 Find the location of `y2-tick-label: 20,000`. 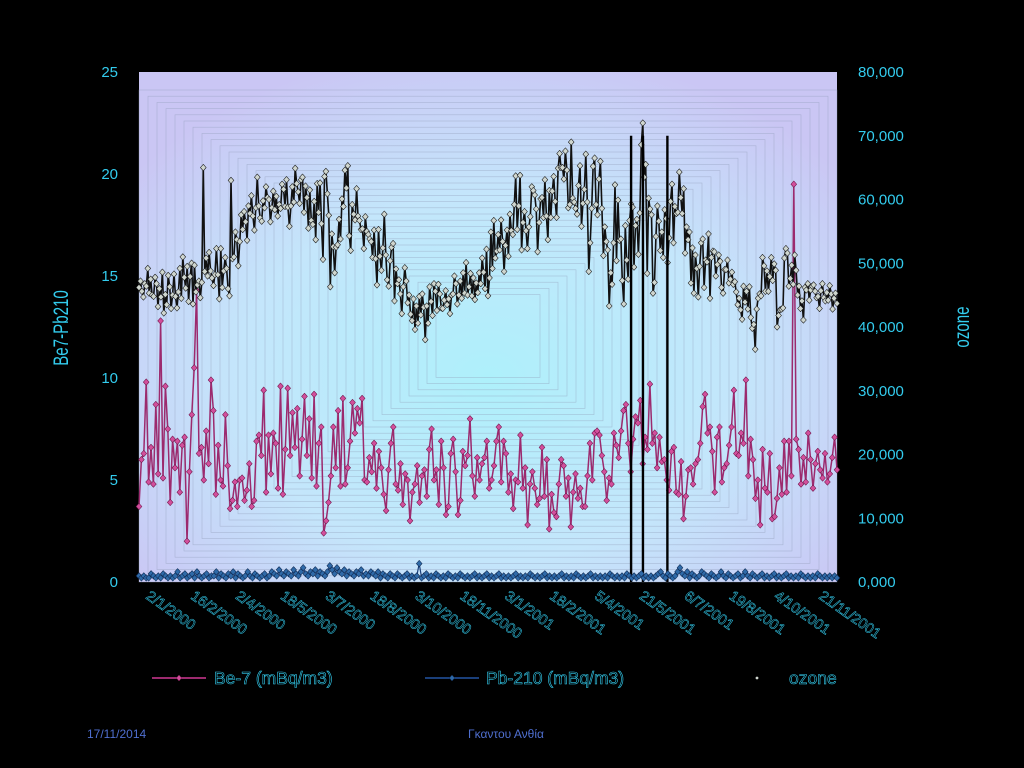

y2-tick-label: 20,000 is located at coordinates (881, 455).